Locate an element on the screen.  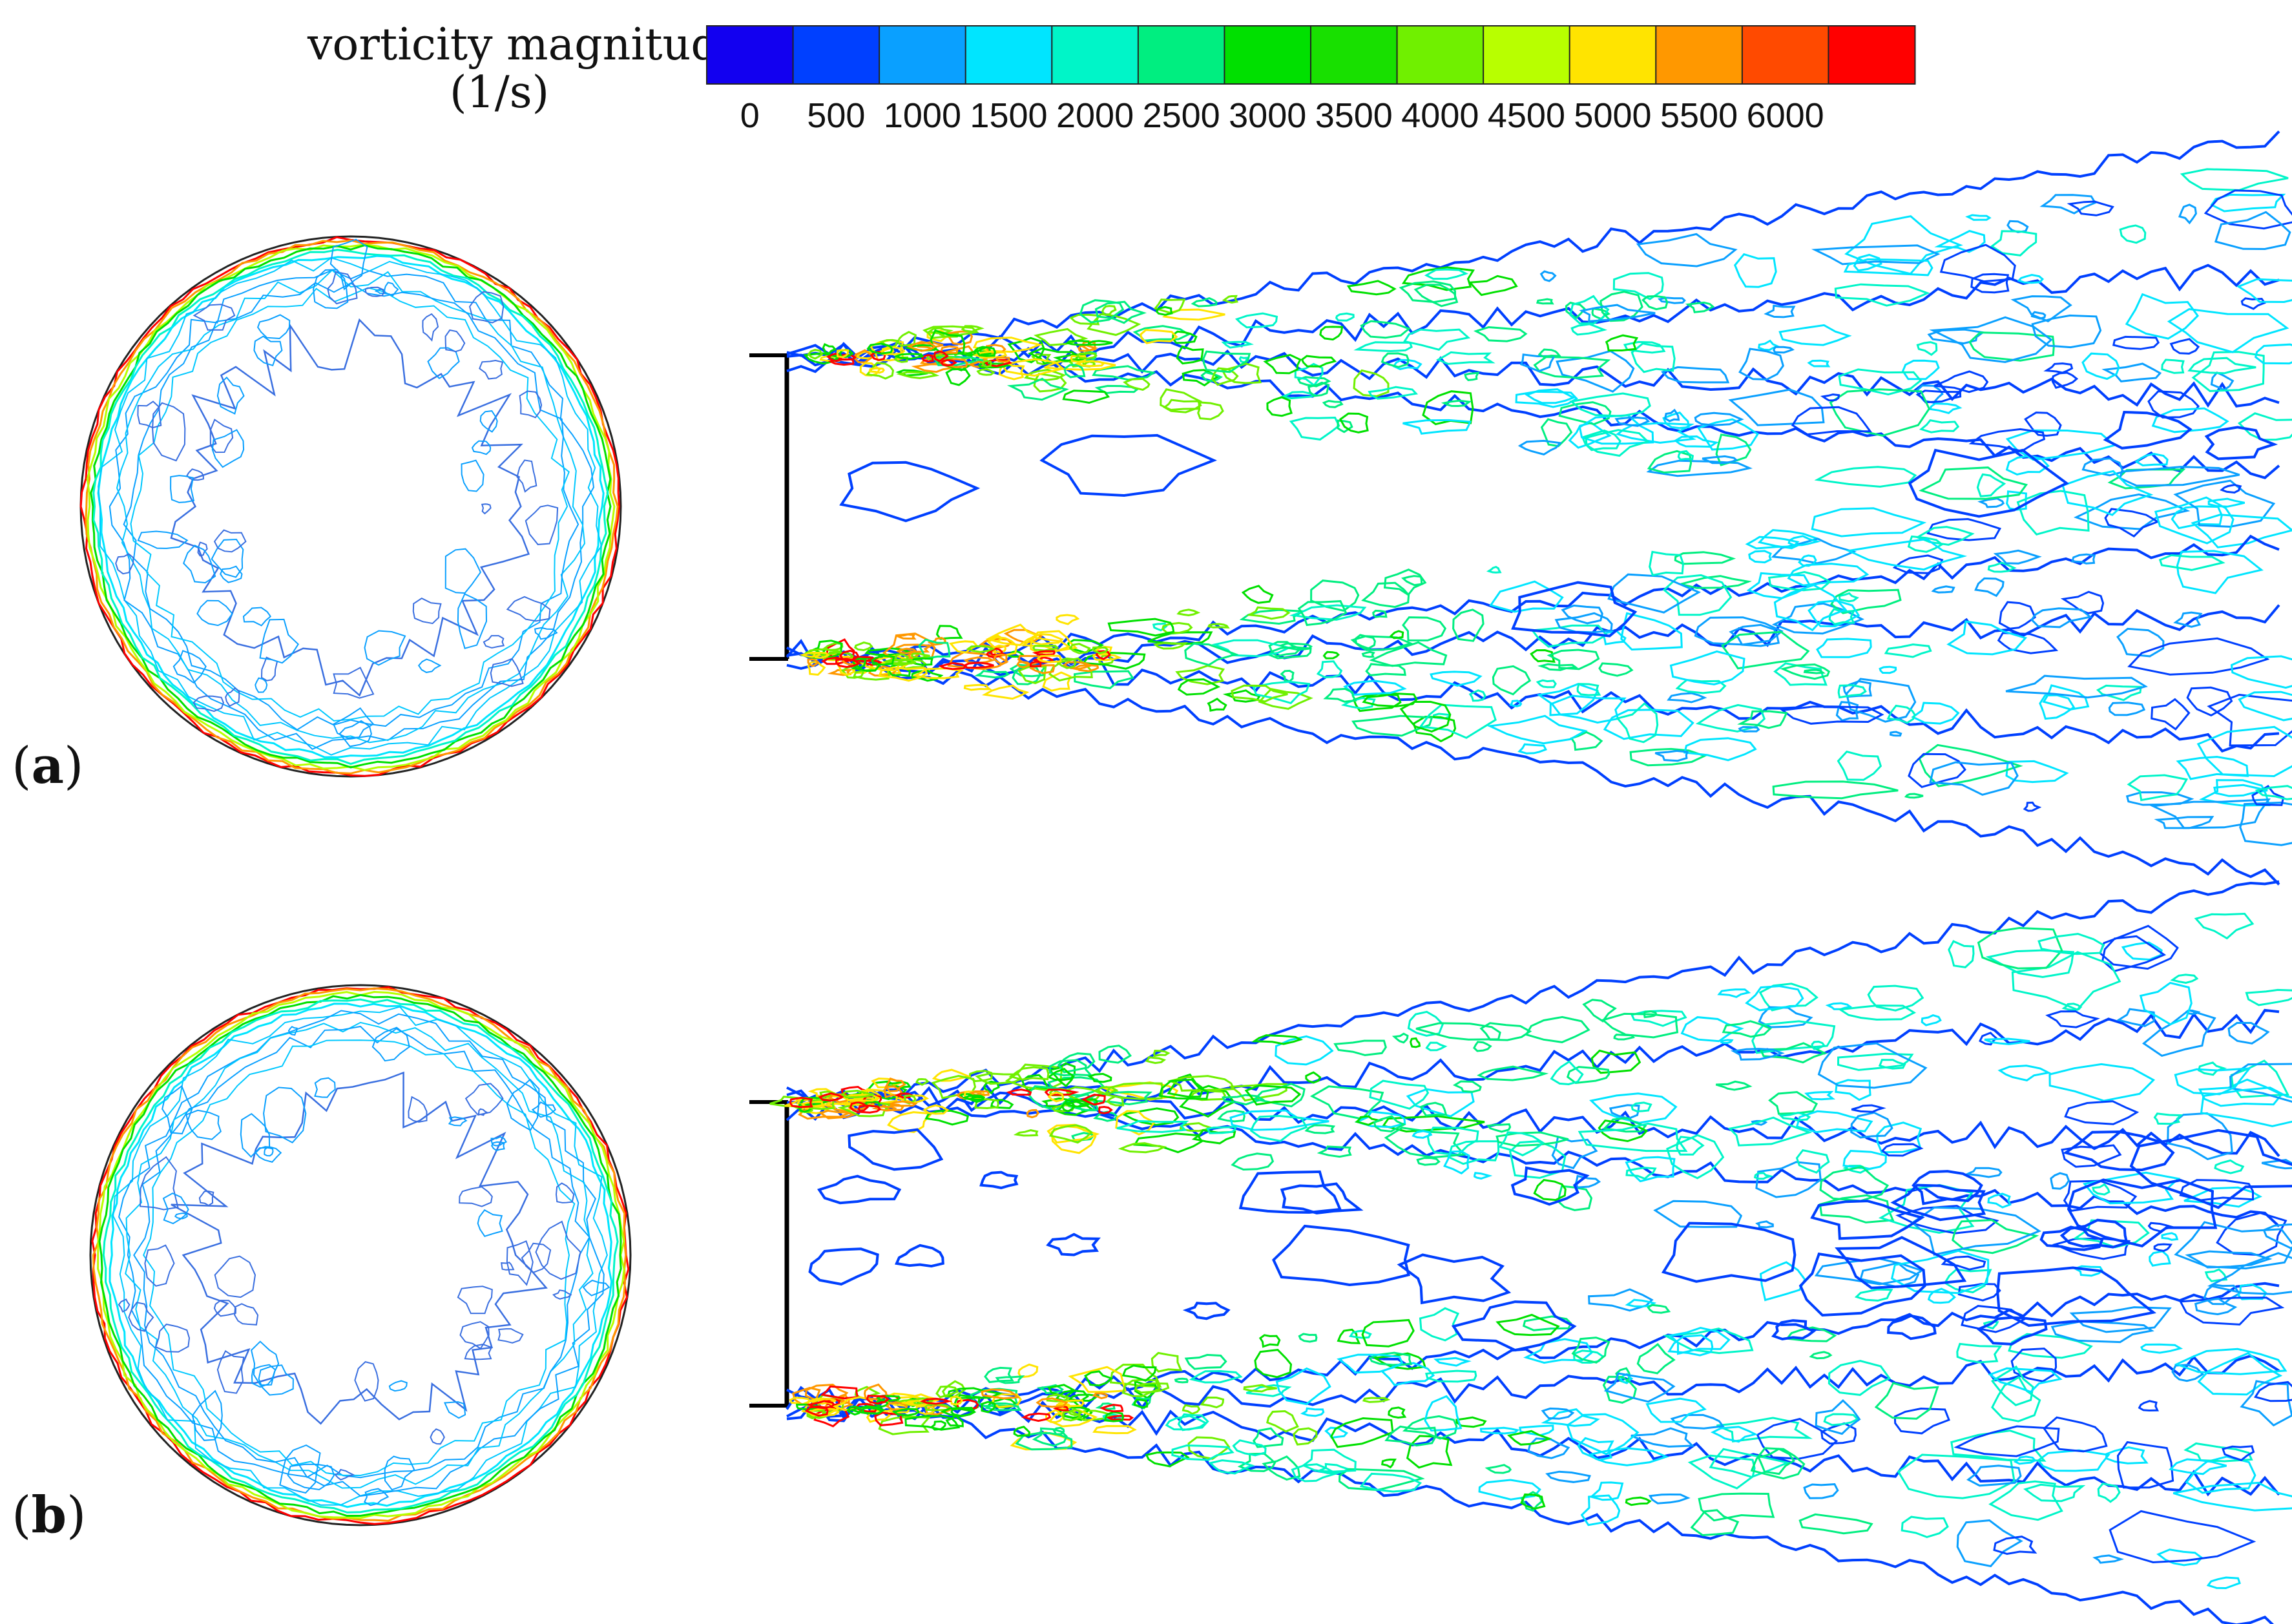
legend-title-line2: (1/s) is located at coordinates (500, 92).